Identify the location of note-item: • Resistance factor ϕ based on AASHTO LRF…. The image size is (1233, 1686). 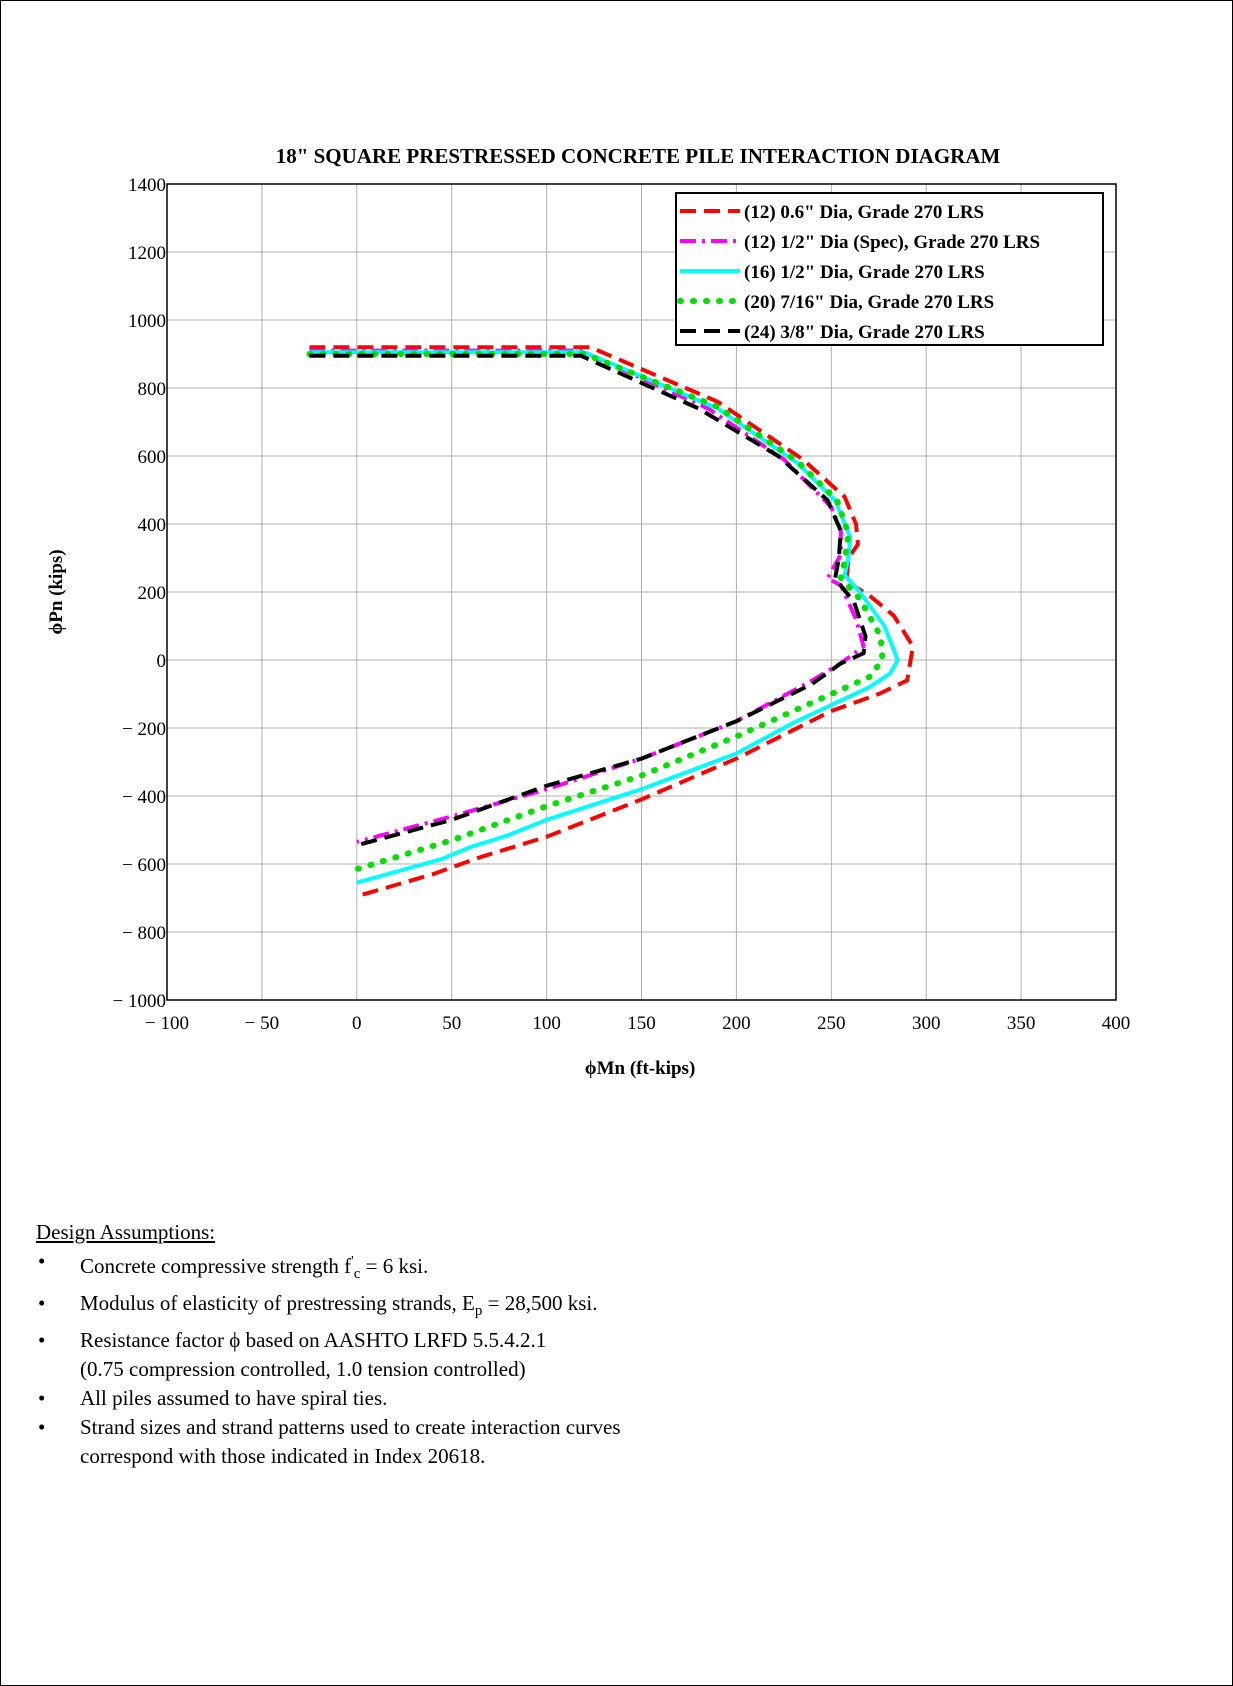
(586, 1355).